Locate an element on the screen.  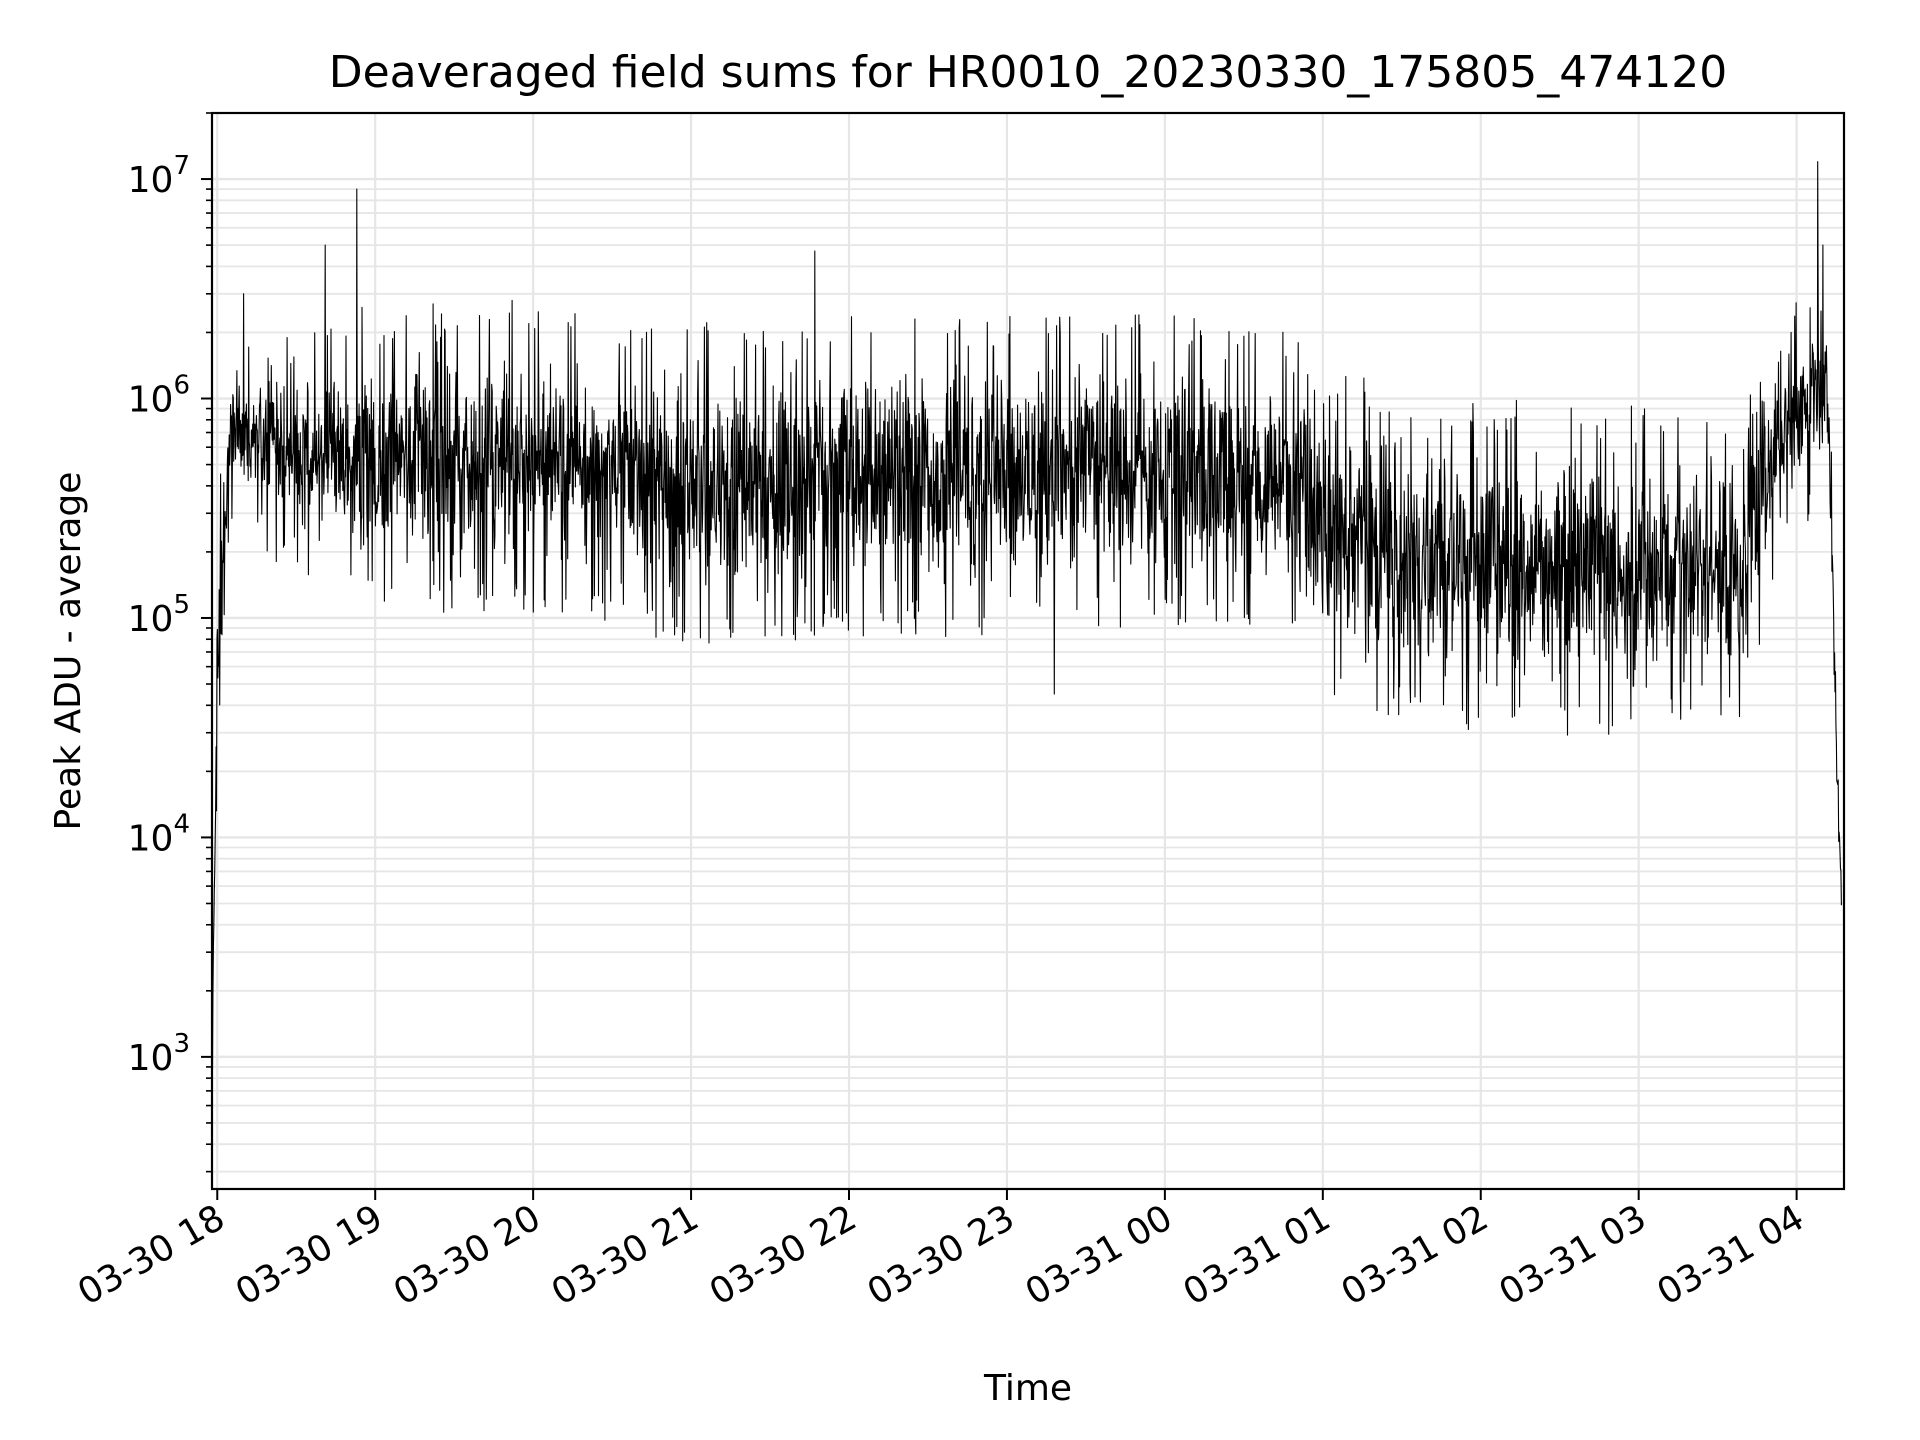
x-tick-label: 03-30 18 is located at coordinates (151, 1255).